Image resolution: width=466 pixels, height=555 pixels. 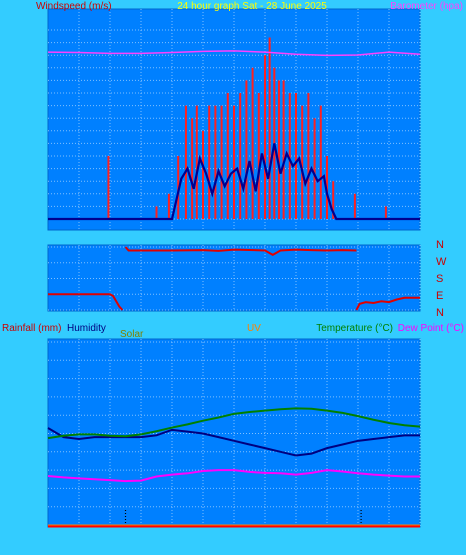 I want to click on dewpoint-axis-label: Dew Point (°C), so click(x=431, y=328).